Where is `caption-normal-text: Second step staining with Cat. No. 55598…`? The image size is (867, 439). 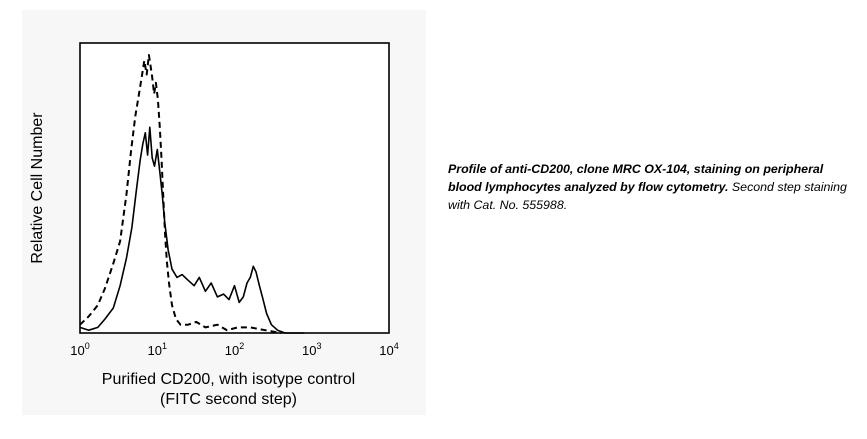
caption-normal-text: Second step staining with Cat. No. 55598… is located at coordinates (647, 196).